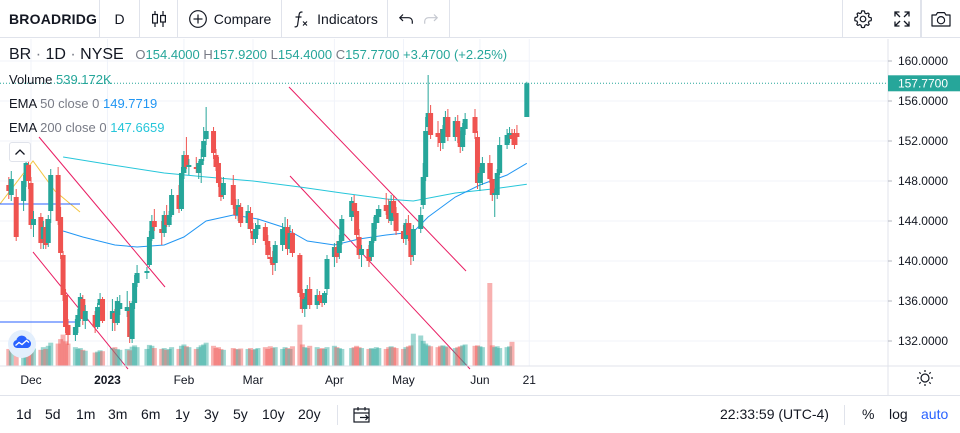 This screenshot has width=960, height=433. Describe the element at coordinates (337, 415) in the screenshot. I see `divider` at that location.